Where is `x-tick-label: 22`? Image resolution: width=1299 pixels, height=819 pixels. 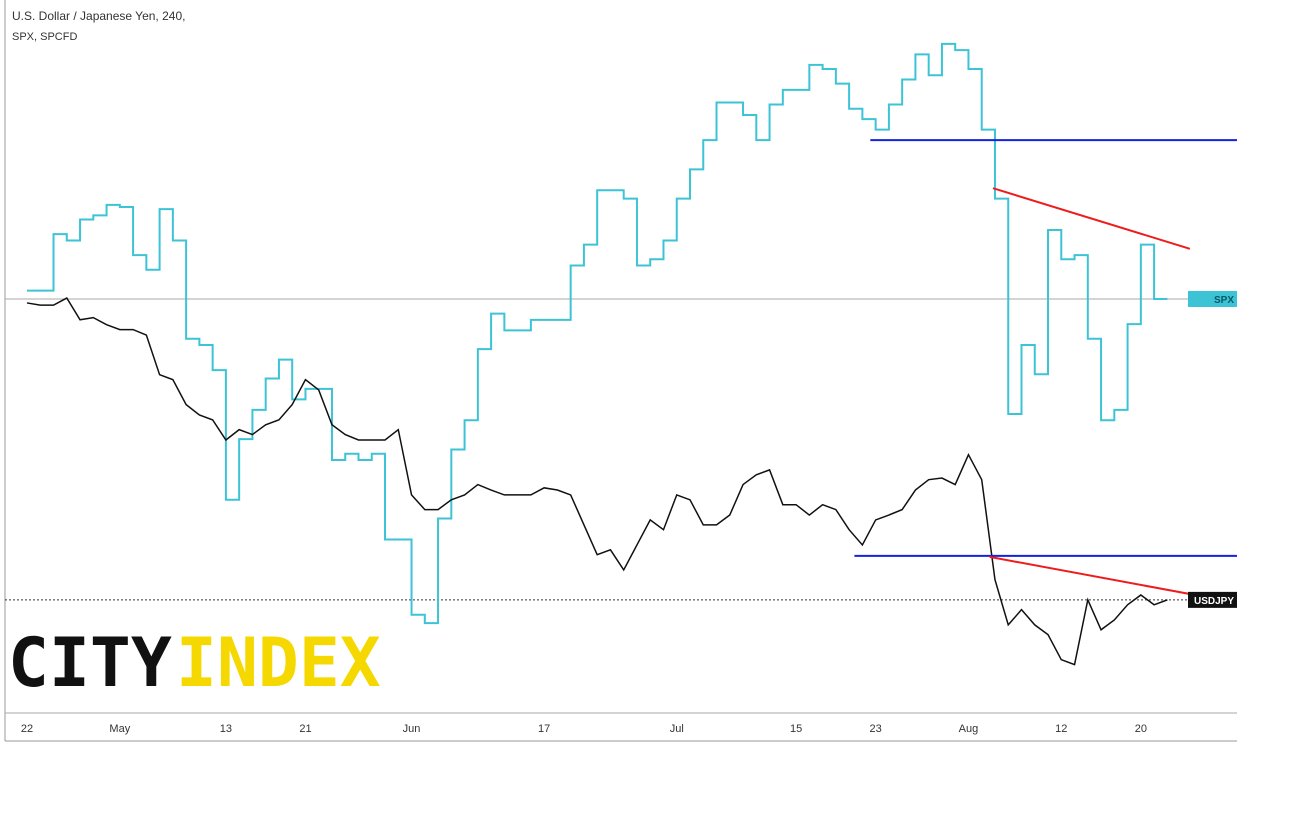
x-tick-label: 22 is located at coordinates (27, 729).